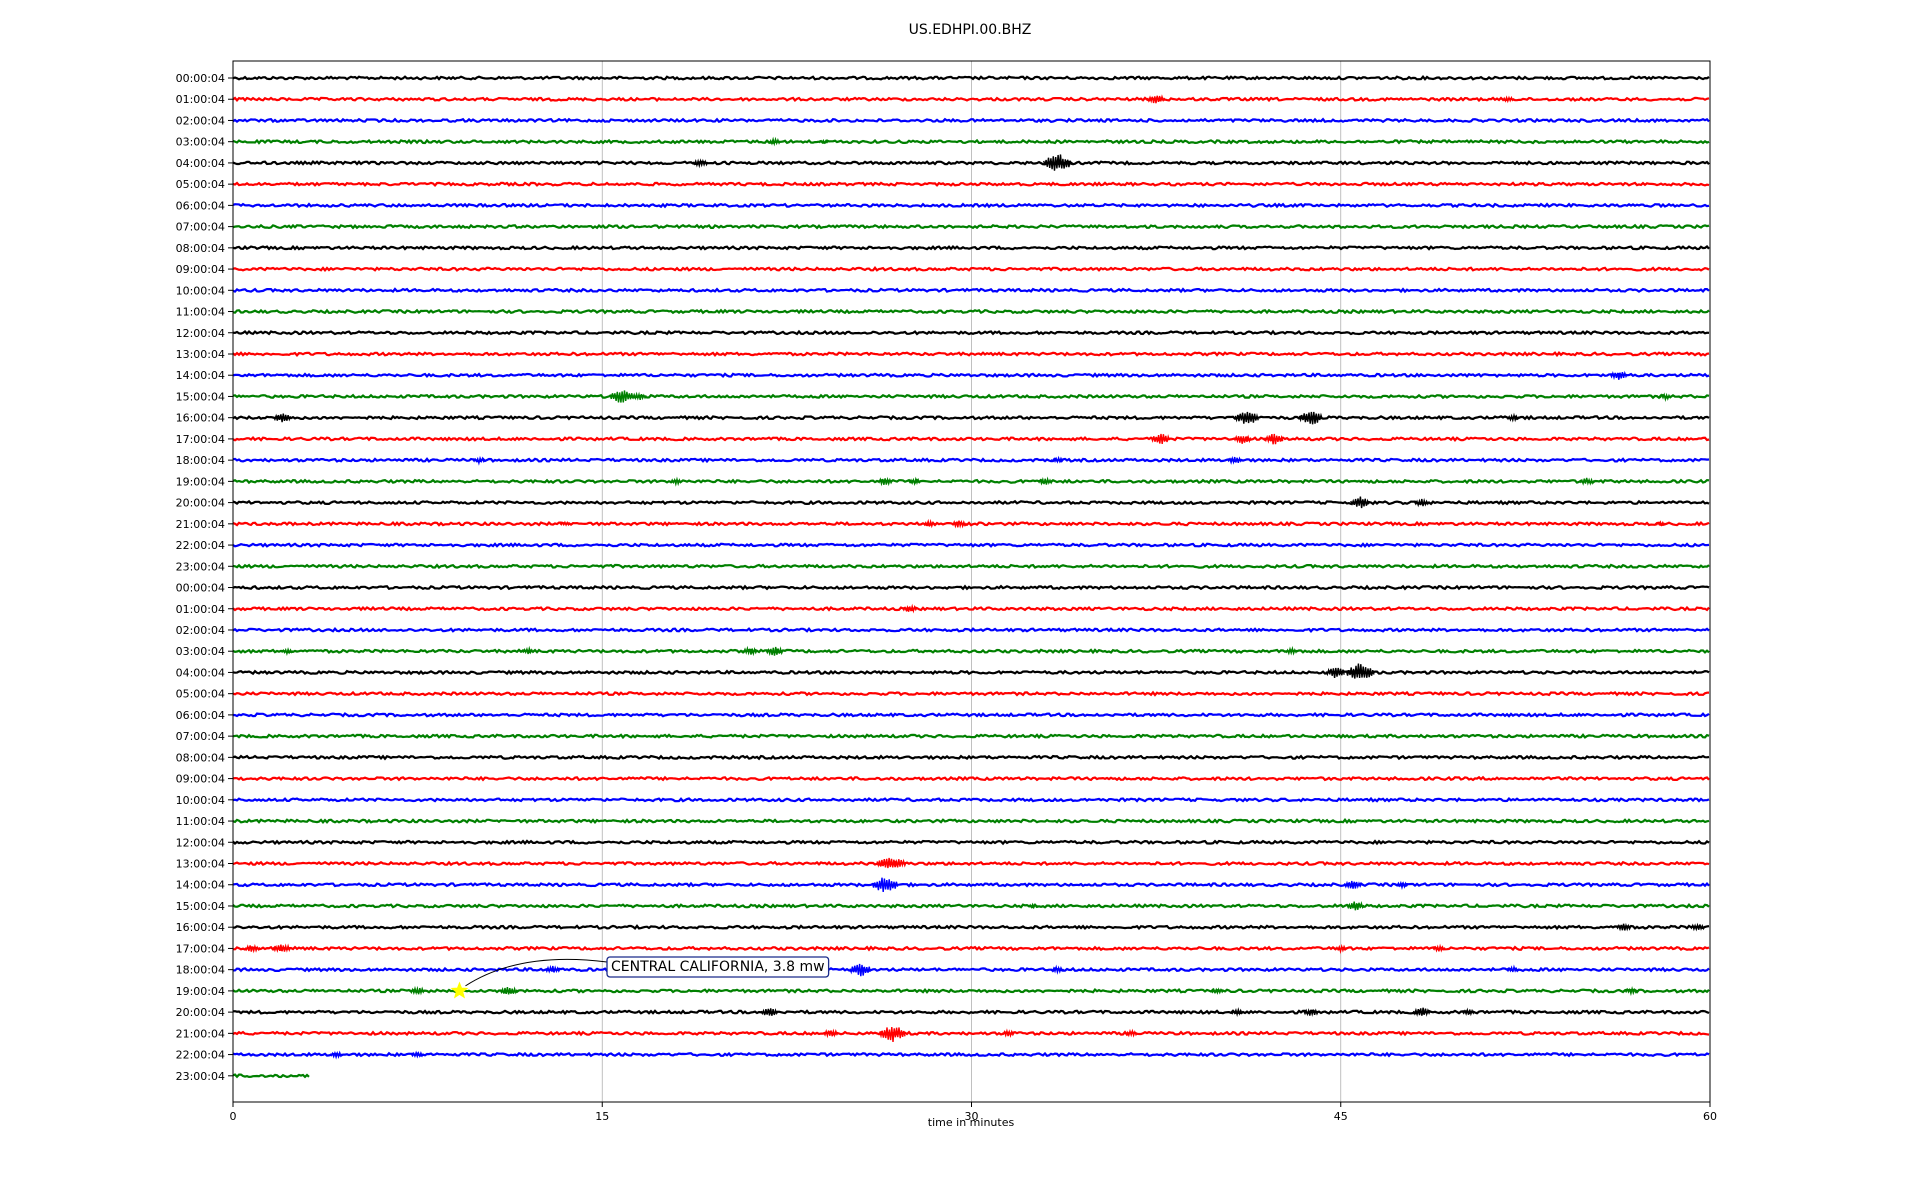 Image resolution: width=1920 pixels, height=1200 pixels. What do you see at coordinates (200, 227) in the screenshot?
I see `row-time-label-7: 07:00:04` at bounding box center [200, 227].